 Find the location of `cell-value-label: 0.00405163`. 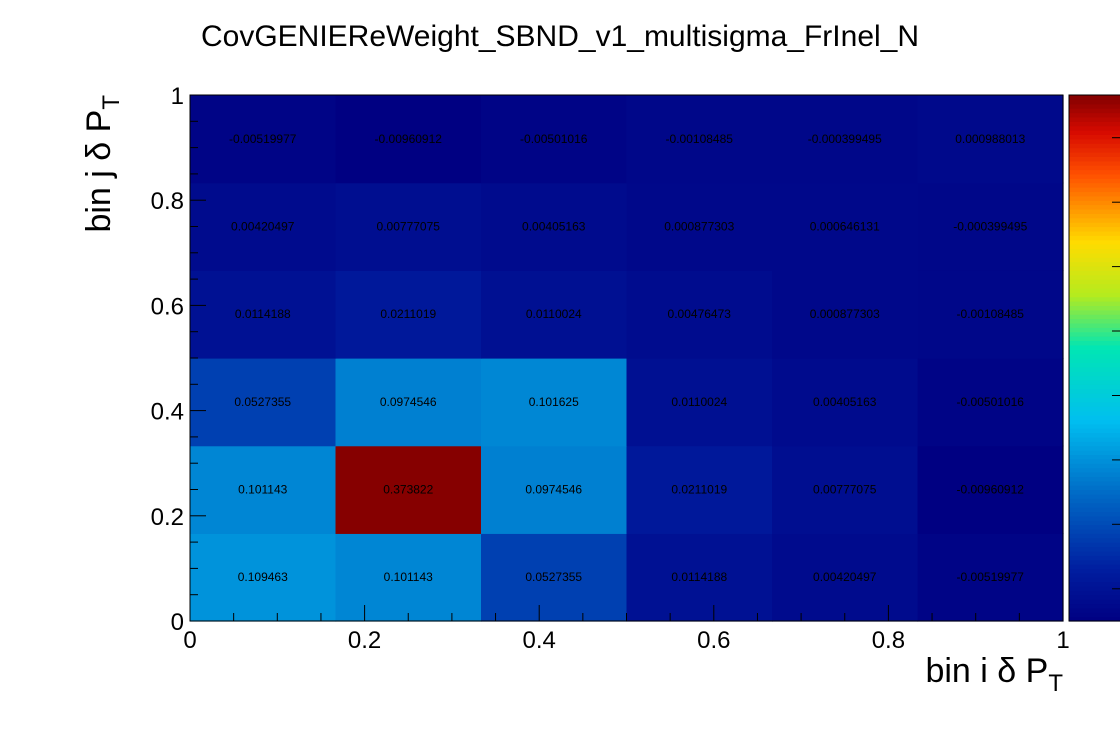

cell-value-label: 0.00405163 is located at coordinates (554, 227).